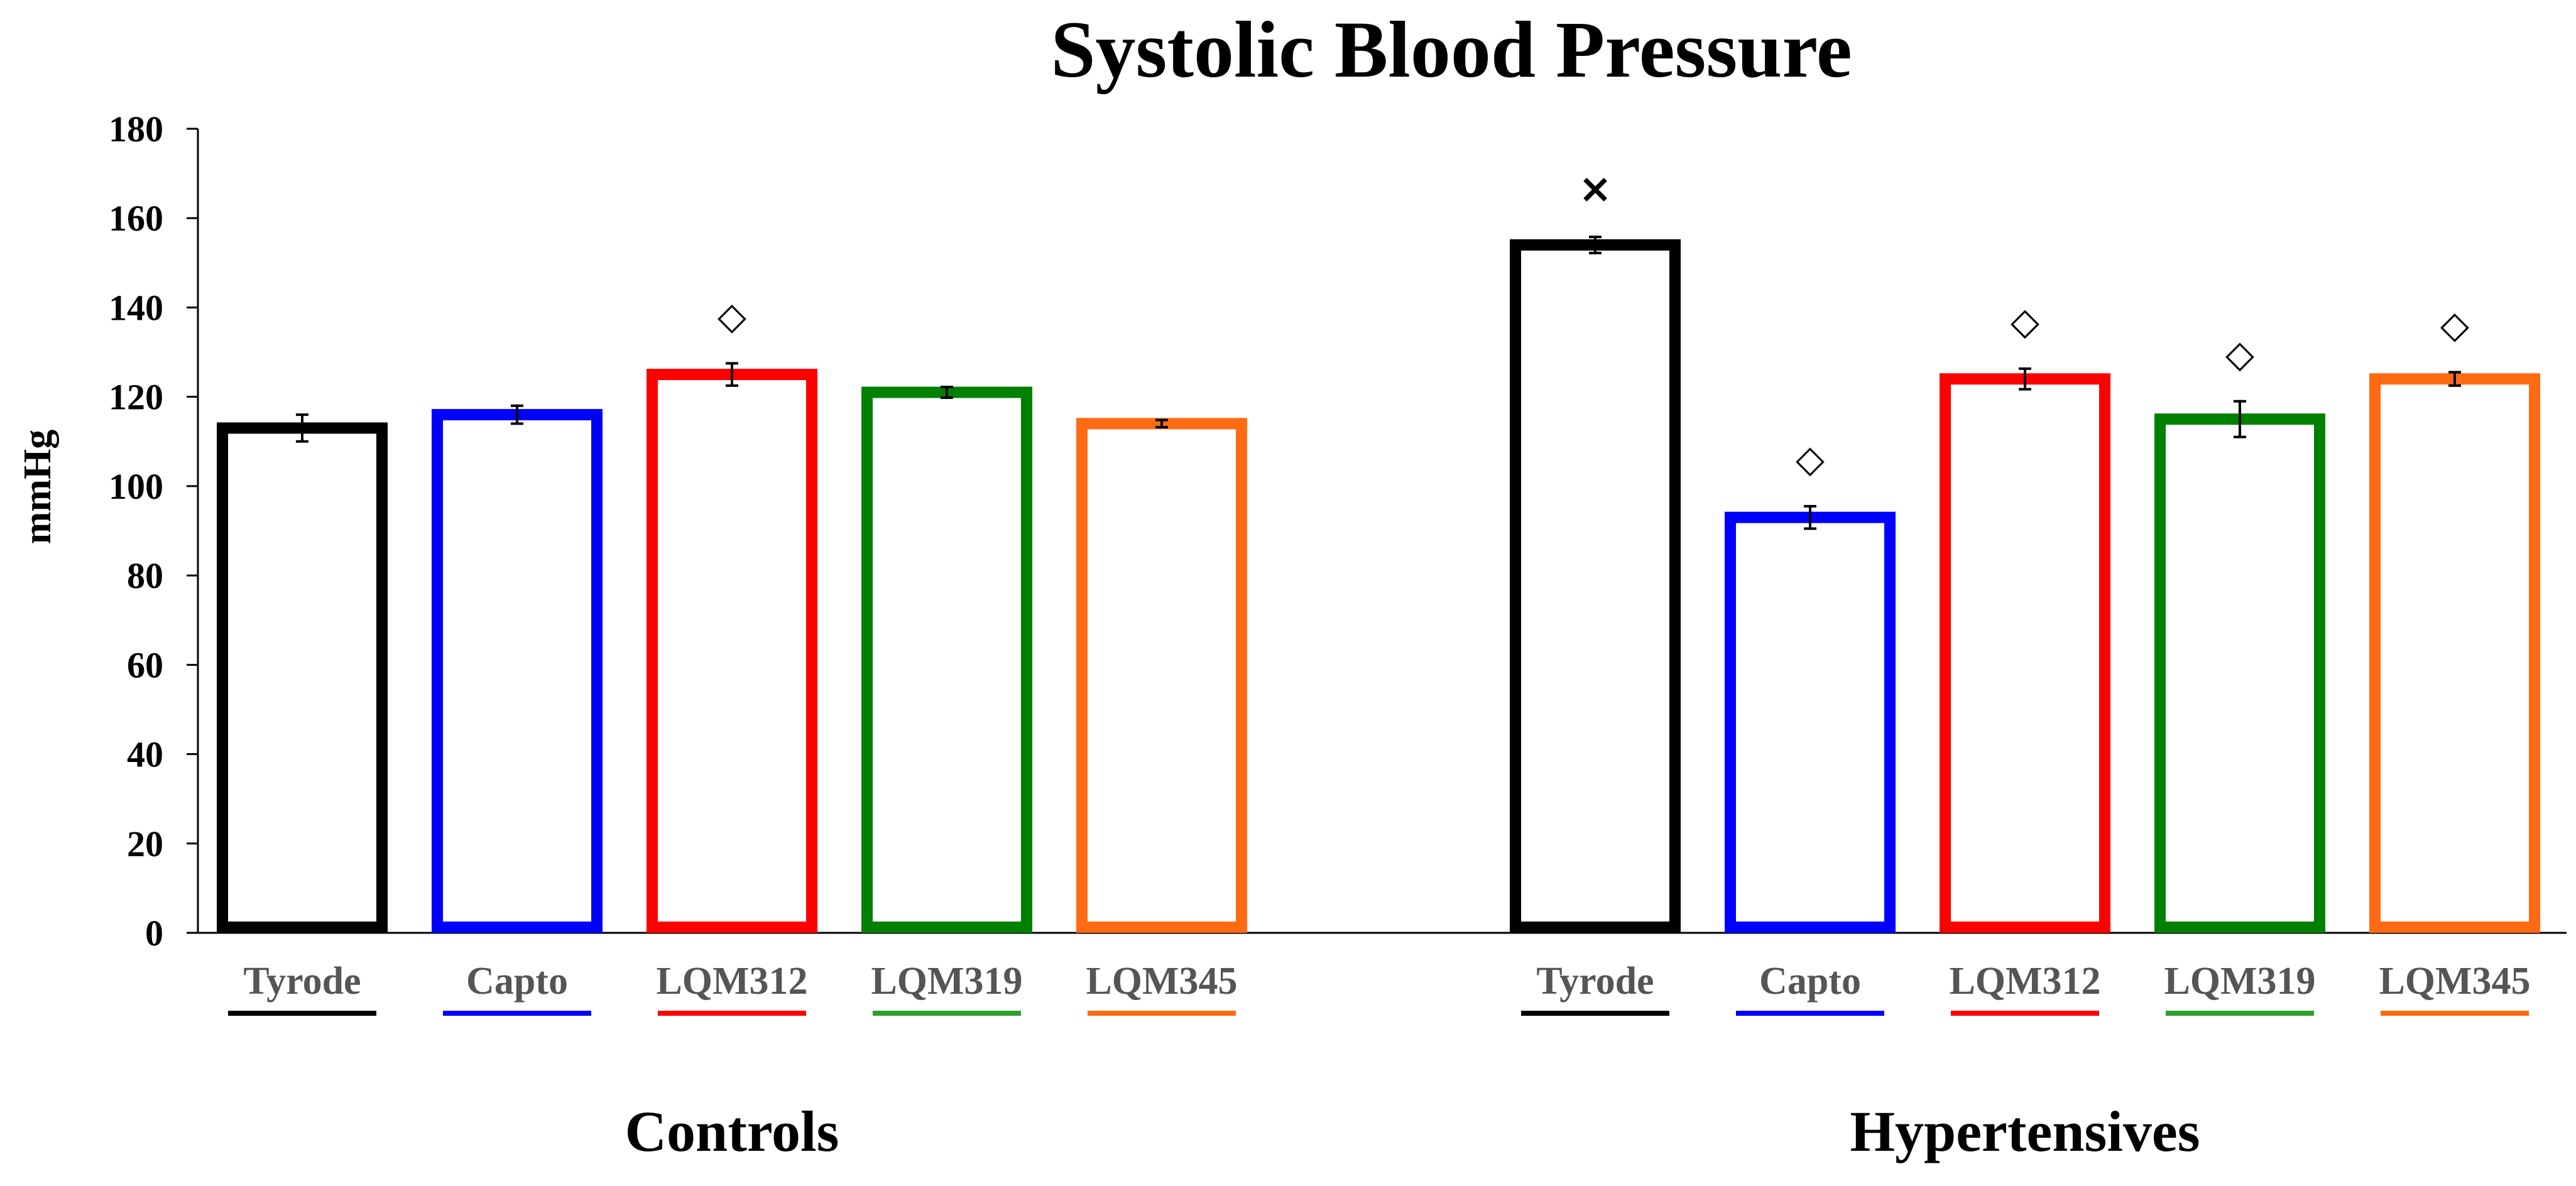 Image resolution: width=2576 pixels, height=1186 pixels. I want to click on y-tick-label: 140, so click(136, 307).